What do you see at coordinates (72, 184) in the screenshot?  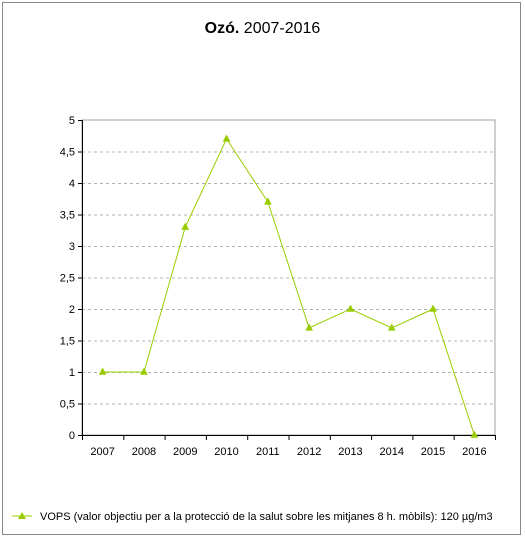 I see `y-tick-label: 4` at bounding box center [72, 184].